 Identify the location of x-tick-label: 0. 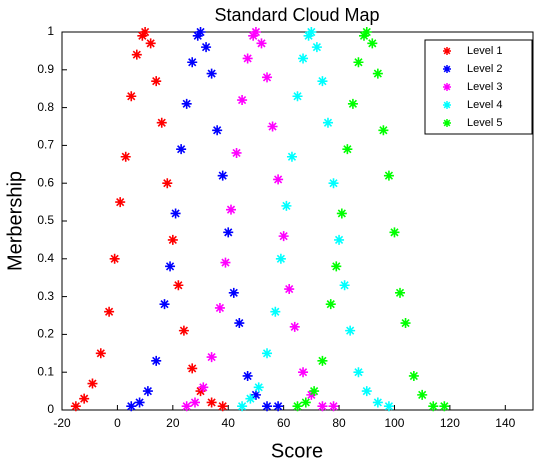
(117, 423).